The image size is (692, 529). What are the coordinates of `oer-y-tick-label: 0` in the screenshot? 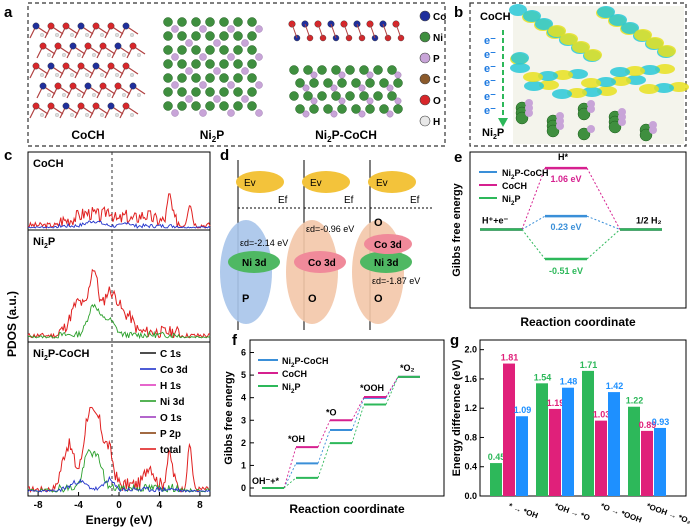 It's located at (243, 488).